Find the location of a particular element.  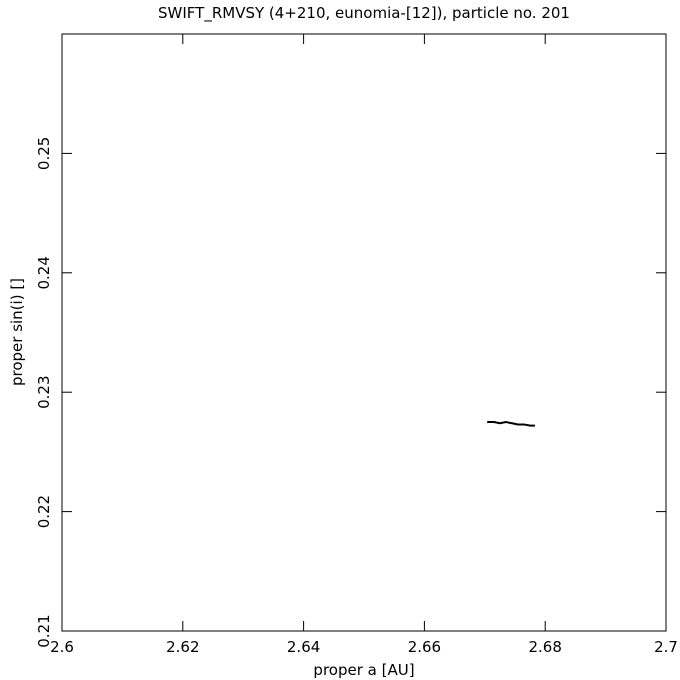

data-line is located at coordinates (511, 424).